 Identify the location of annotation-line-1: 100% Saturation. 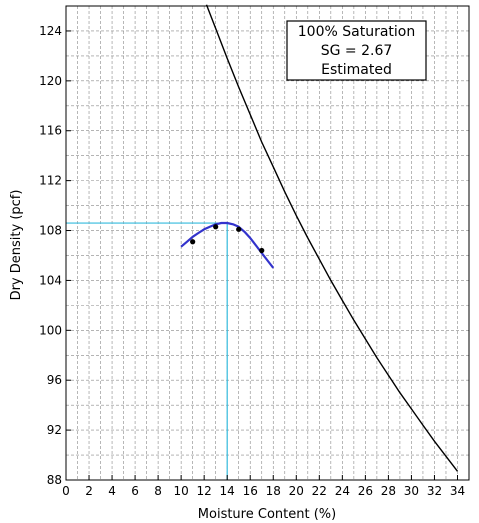
(356, 32).